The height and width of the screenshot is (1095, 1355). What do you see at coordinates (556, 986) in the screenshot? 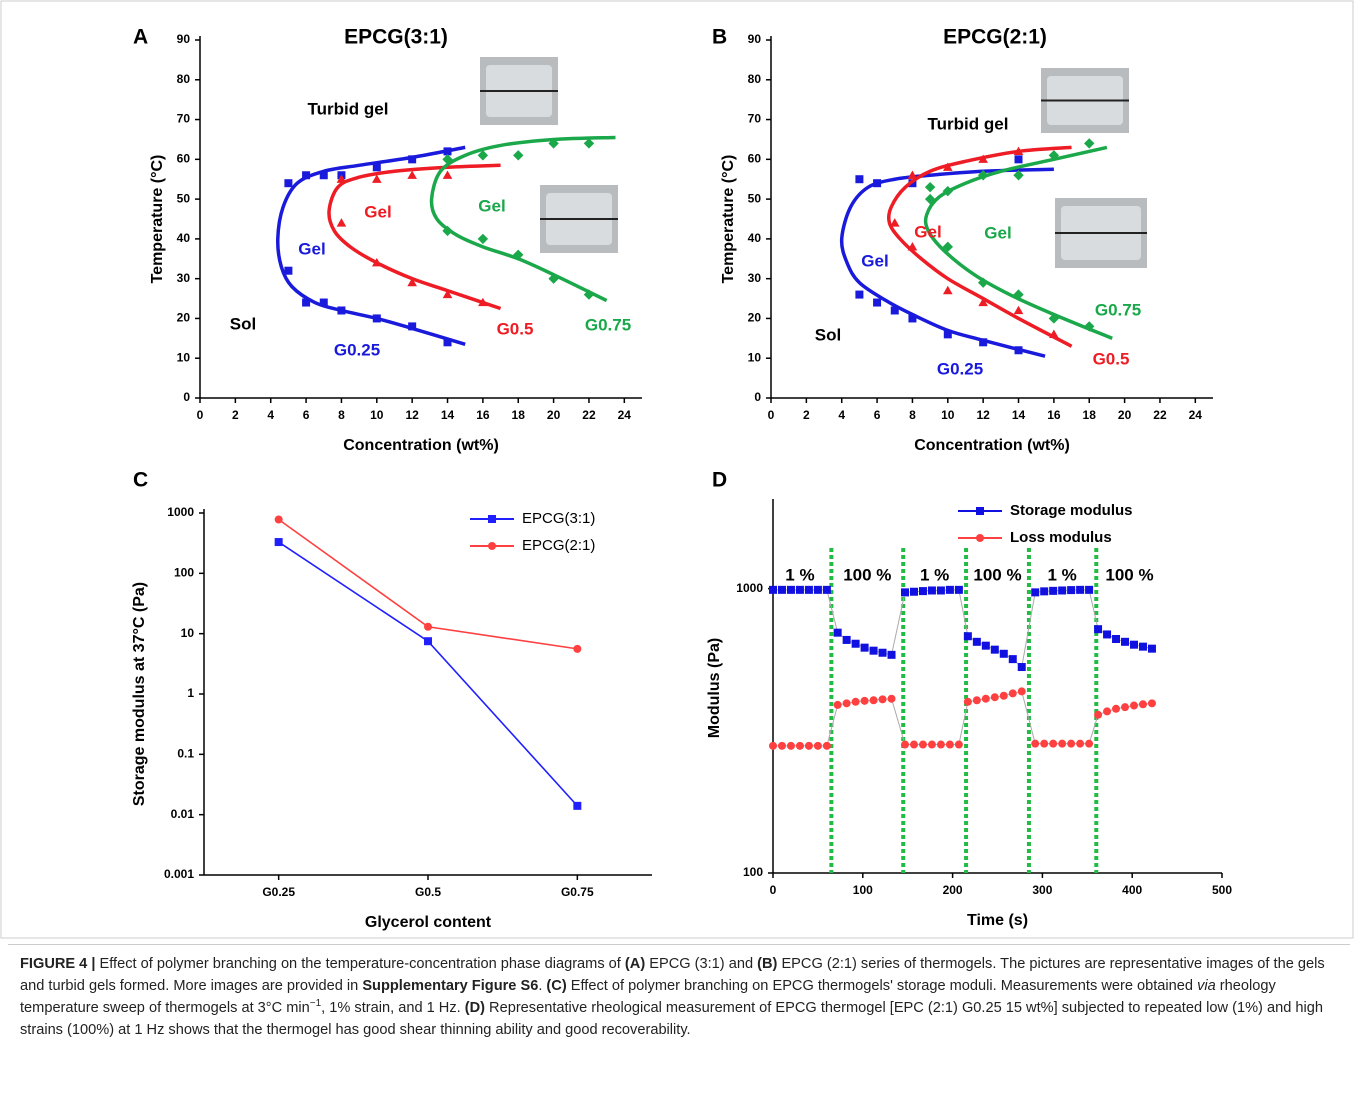
I see `caption-run: (C)` at bounding box center [556, 986].